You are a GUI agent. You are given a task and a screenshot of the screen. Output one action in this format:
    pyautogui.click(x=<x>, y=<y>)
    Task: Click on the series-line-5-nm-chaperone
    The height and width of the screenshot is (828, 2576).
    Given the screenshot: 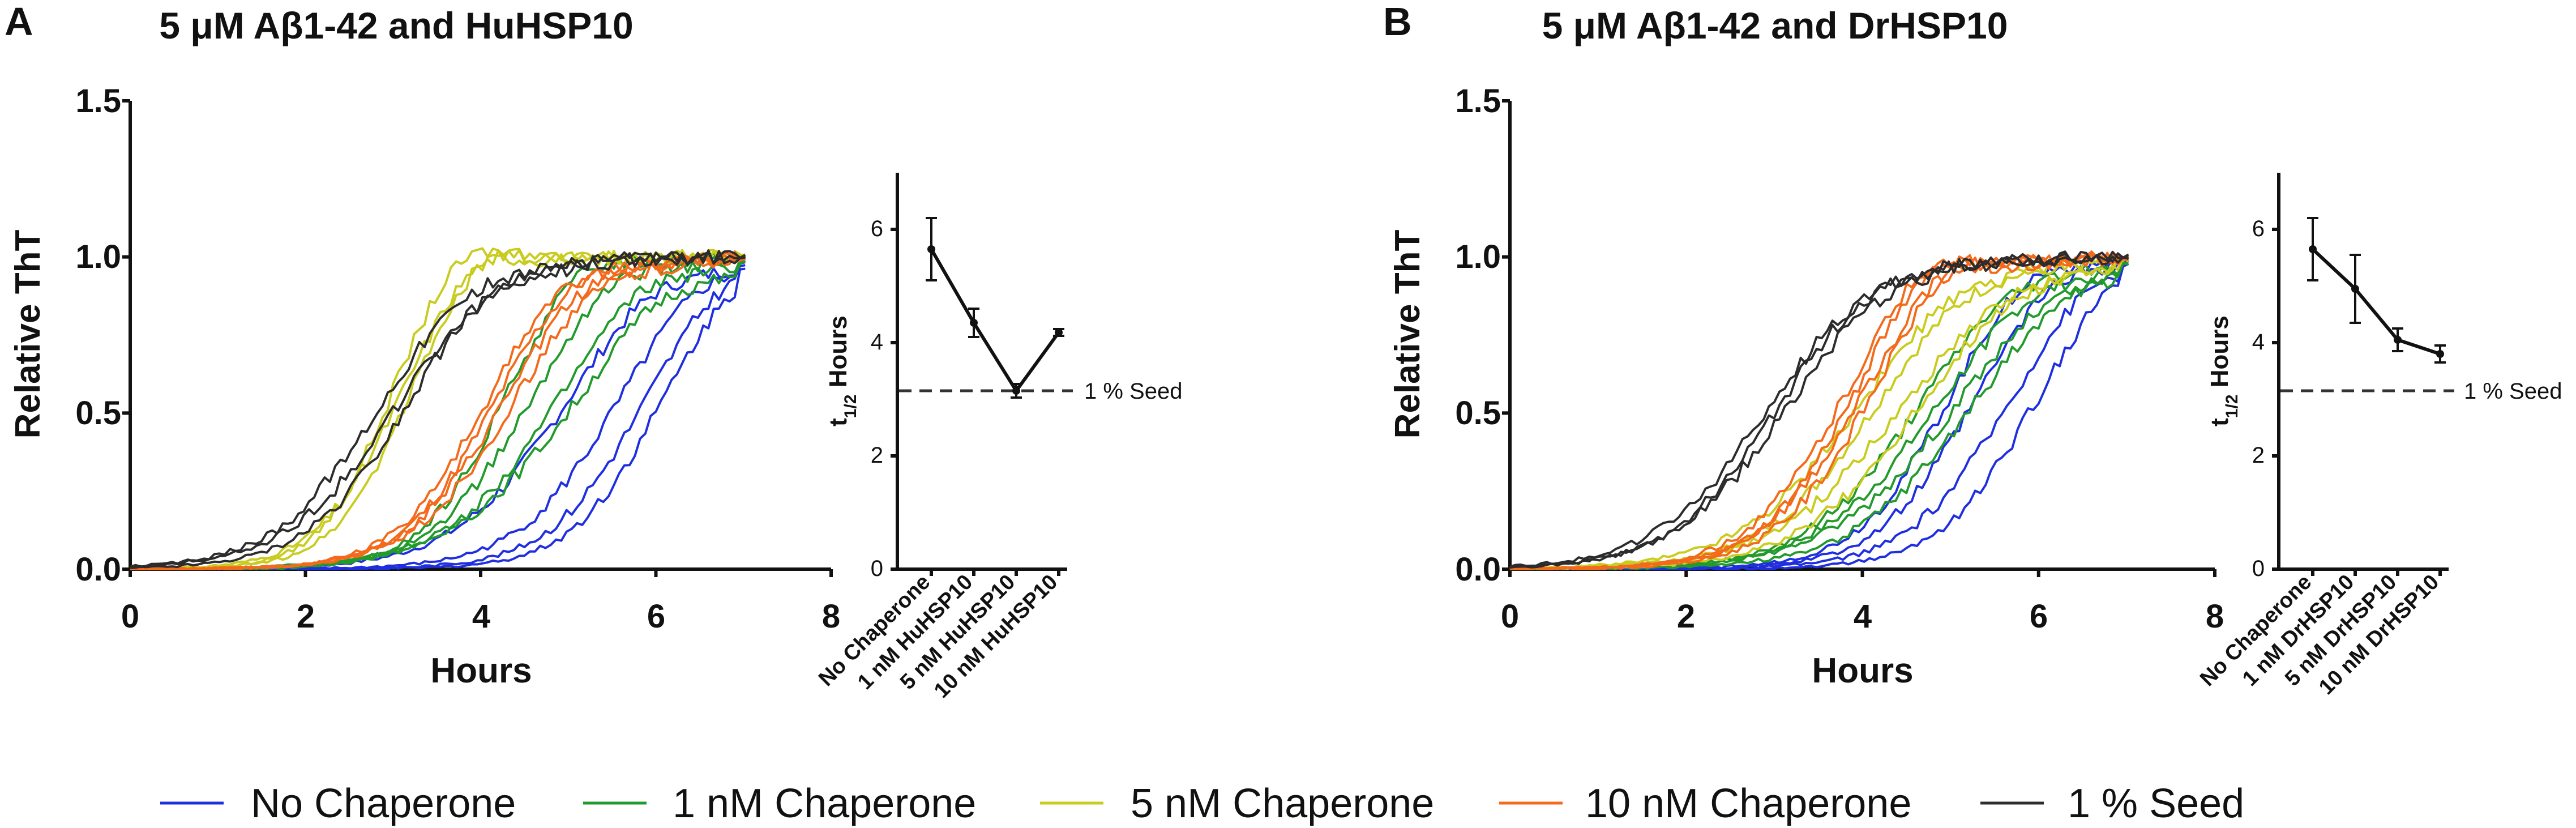 What is the action you would take?
    pyautogui.click(x=438, y=409)
    